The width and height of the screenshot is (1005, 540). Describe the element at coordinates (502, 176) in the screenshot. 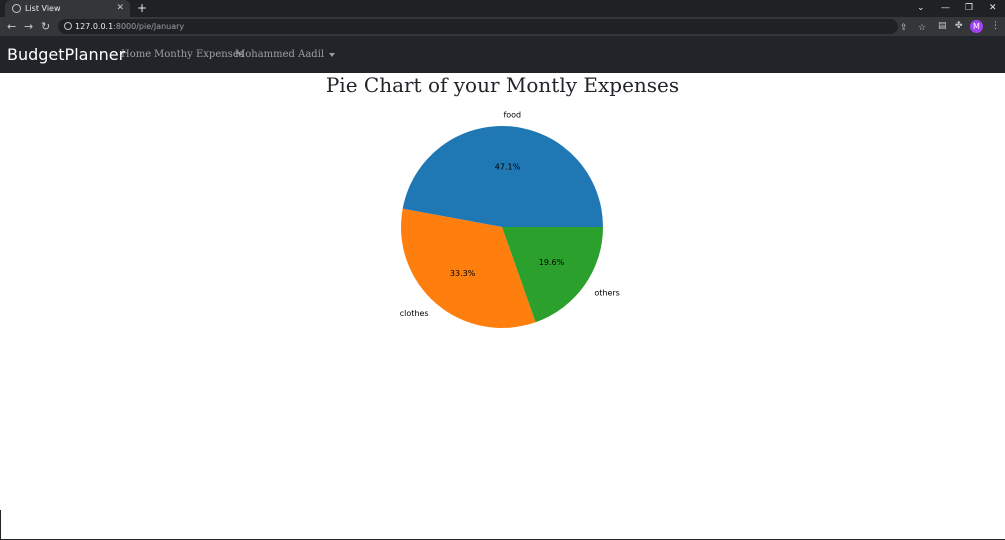

I see `pie-slice-food` at that location.